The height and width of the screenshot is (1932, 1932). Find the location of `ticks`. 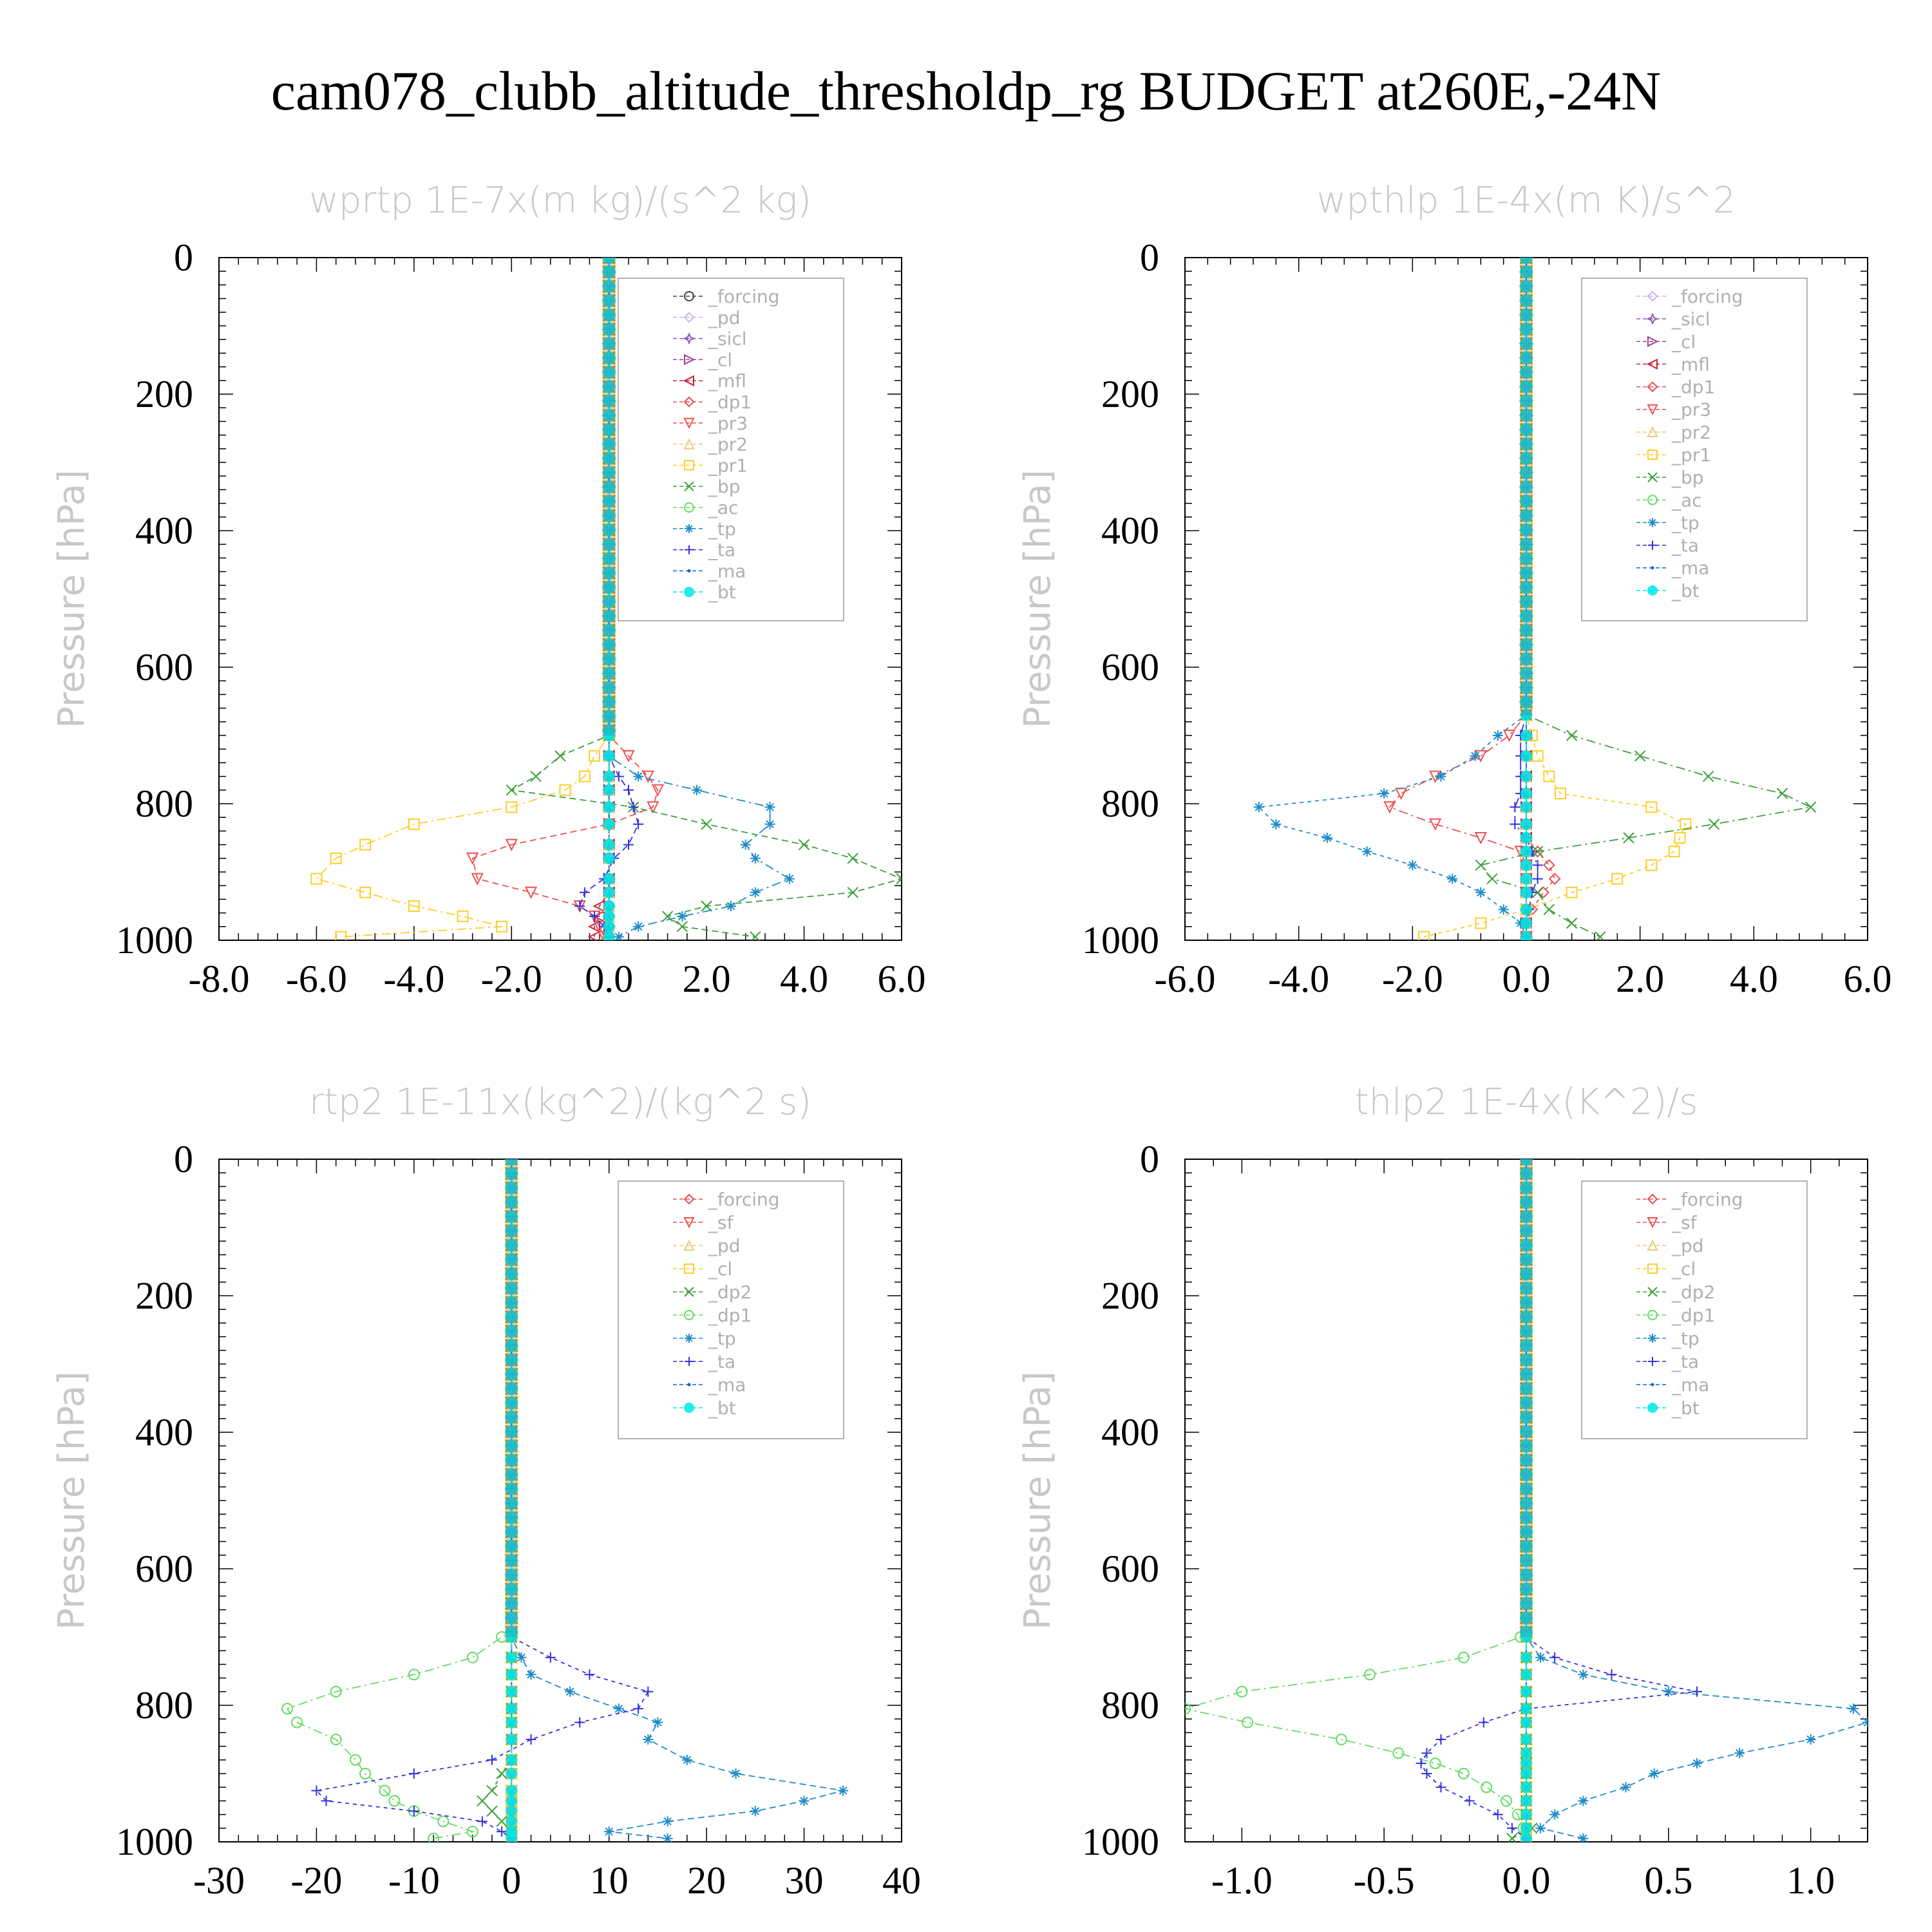

ticks is located at coordinates (560, 599).